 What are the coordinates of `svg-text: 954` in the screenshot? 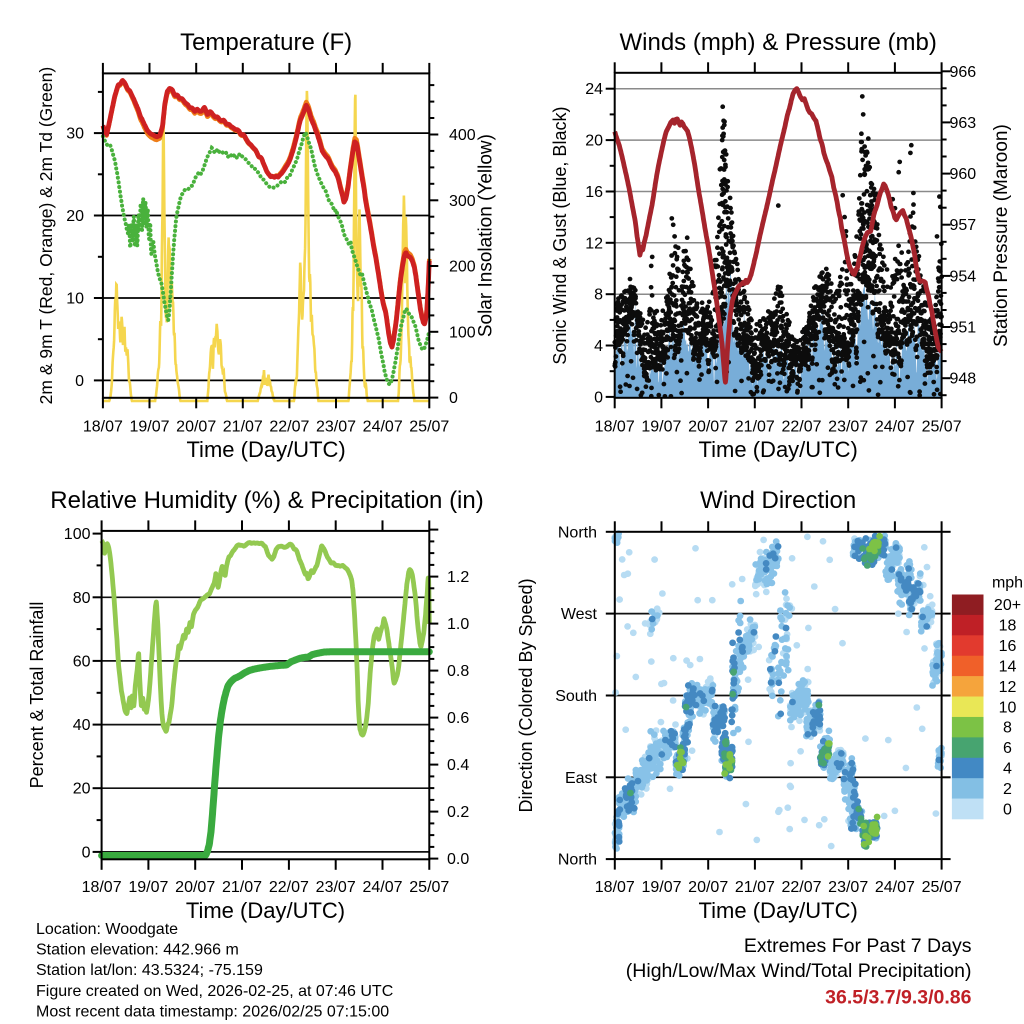 It's located at (963, 276).